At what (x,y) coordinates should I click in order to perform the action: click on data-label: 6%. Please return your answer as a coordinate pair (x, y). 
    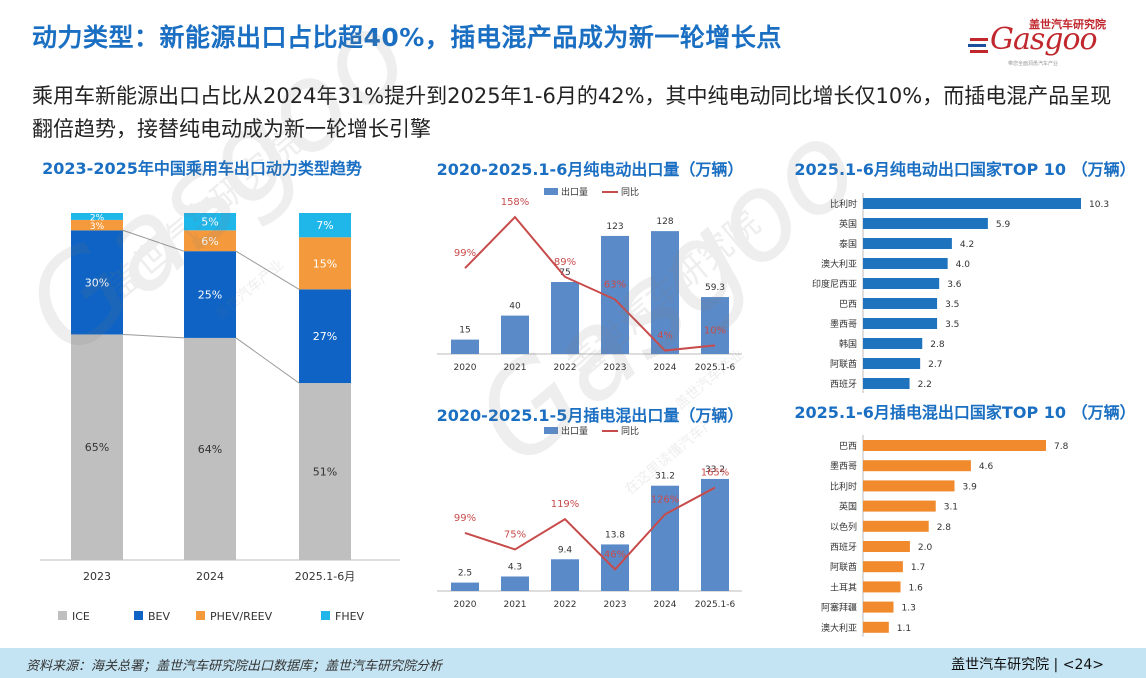
    Looking at the image, I should click on (209, 241).